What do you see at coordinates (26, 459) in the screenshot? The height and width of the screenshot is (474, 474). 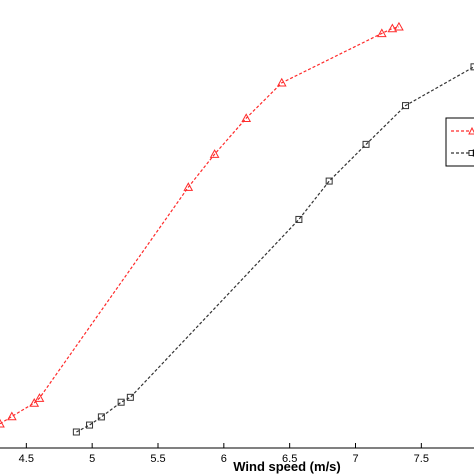 I see `x-tick-label: 4.5` at bounding box center [26, 459].